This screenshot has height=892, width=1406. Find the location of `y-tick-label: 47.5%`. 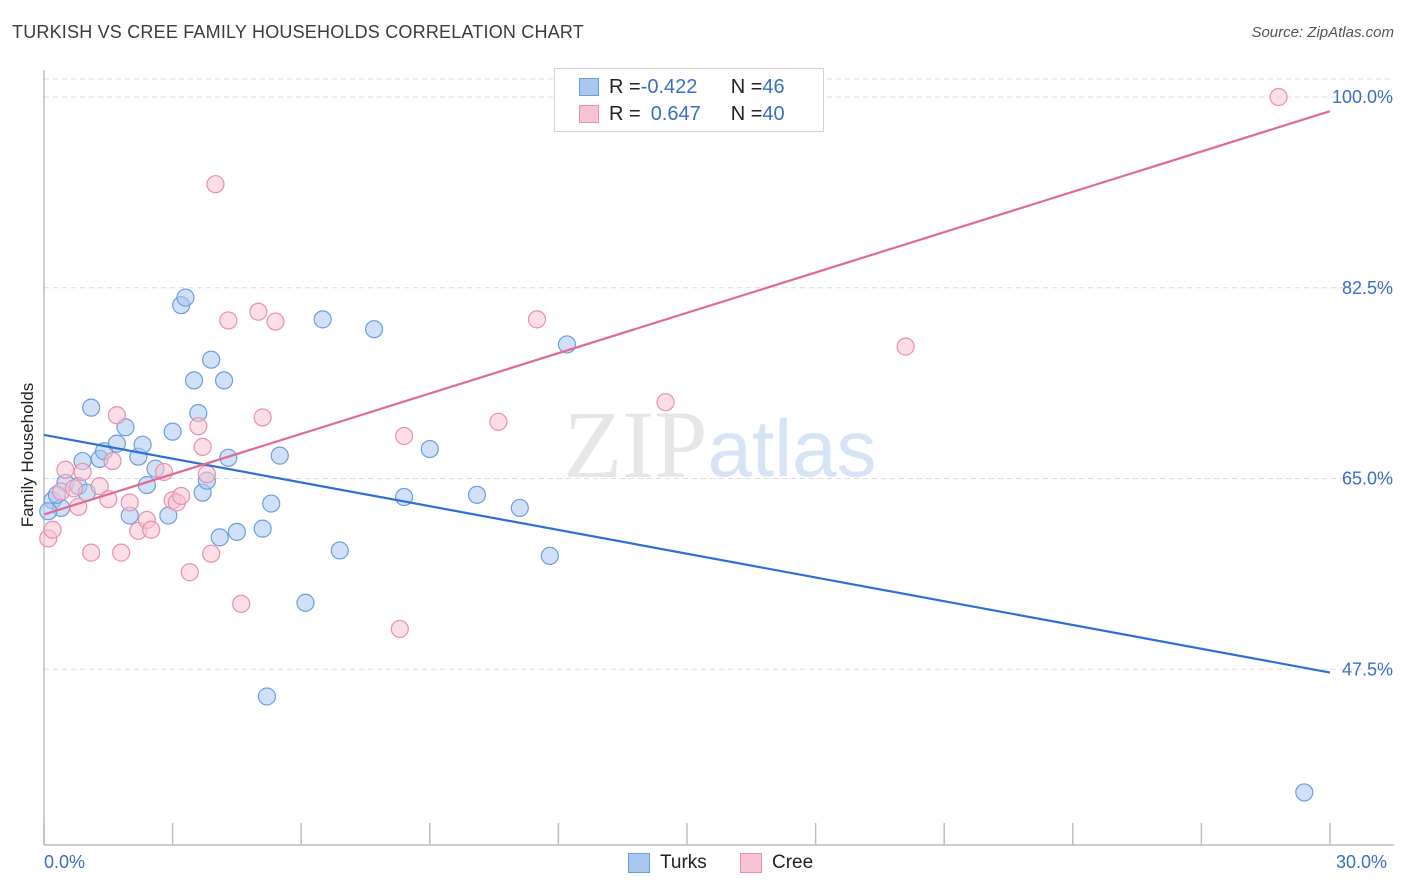

y-tick-label: 47.5% is located at coordinates (1367, 669).